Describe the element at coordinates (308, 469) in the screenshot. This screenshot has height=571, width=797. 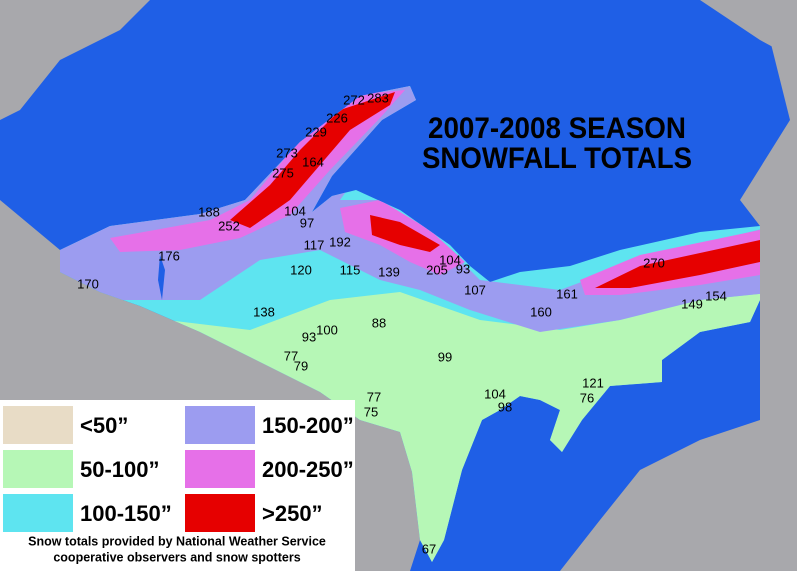
I see `legend-label: 200-250”` at that location.